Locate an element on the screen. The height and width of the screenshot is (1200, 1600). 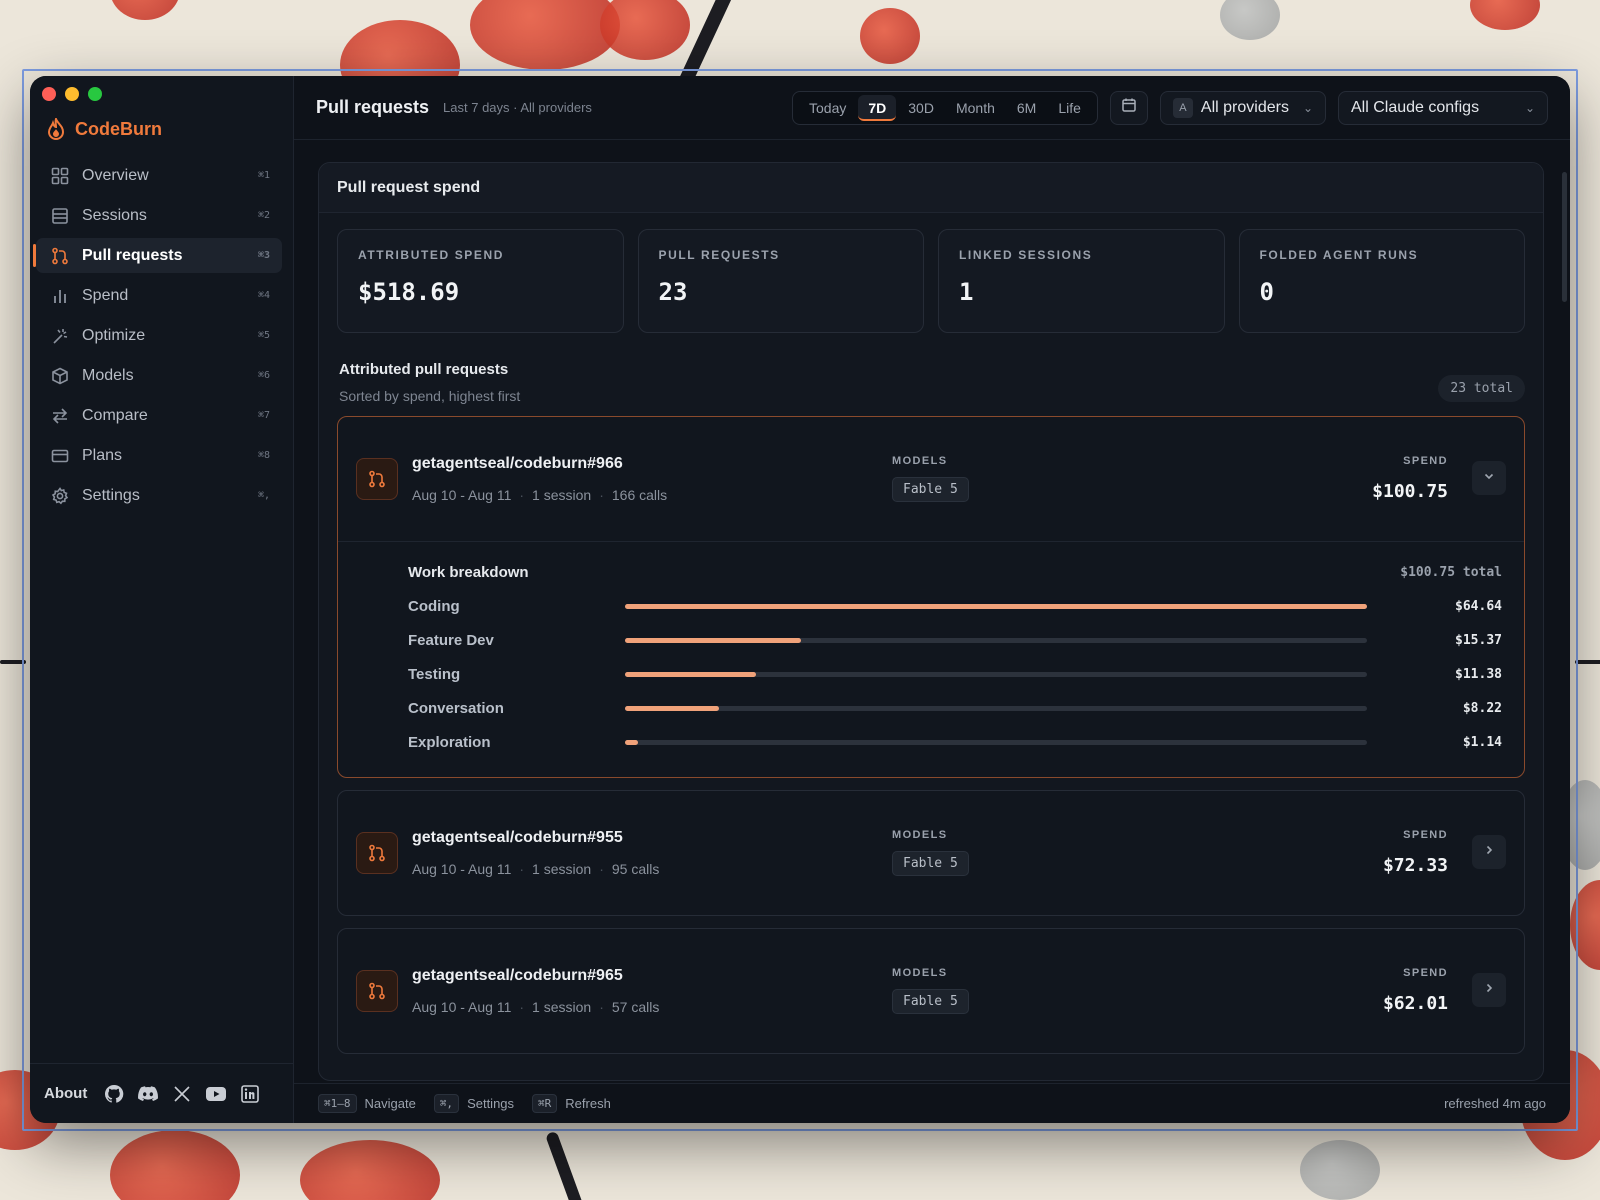
discord-icon is located at coordinates (148, 1094).